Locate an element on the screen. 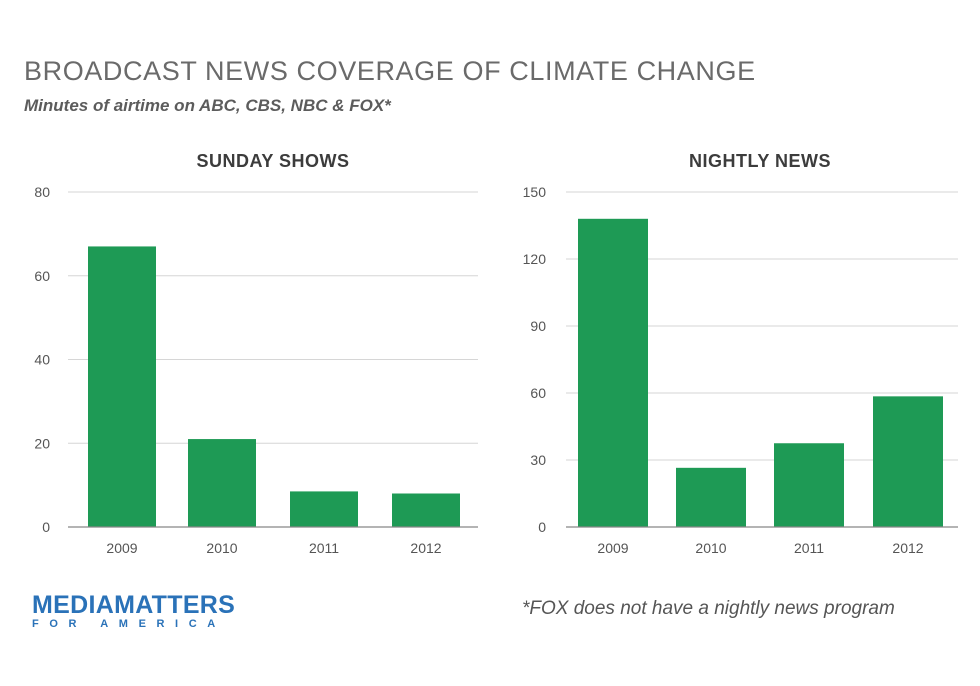  logo-word-matters: MATTERS is located at coordinates (175, 605).